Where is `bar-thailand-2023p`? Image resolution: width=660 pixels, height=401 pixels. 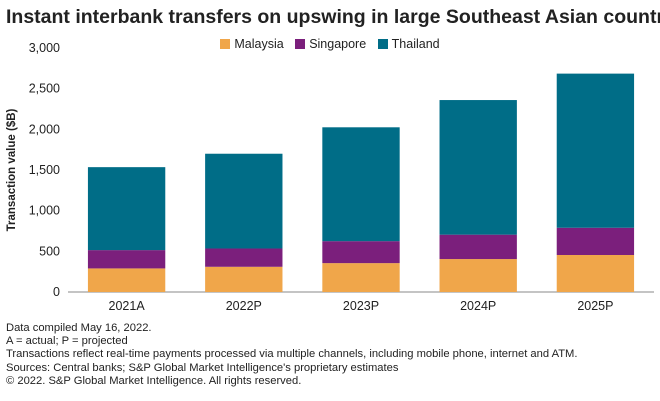
bar-thailand-2023p is located at coordinates (361, 184).